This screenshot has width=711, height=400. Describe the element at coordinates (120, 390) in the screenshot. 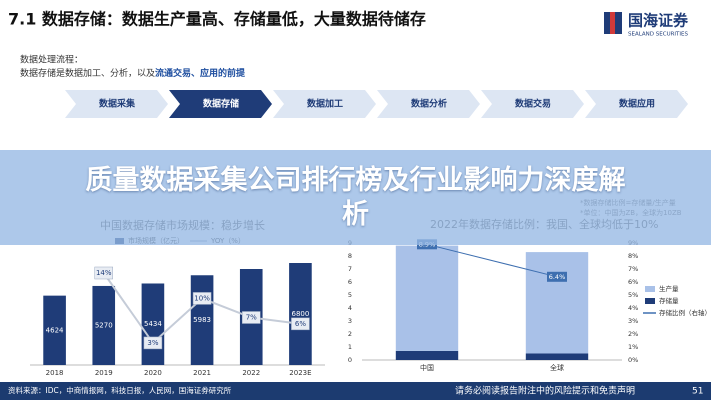

I see `footer-source: 资料来源：IDC，中商情报网，科技日报，人民网，国海证券研究所` at that location.